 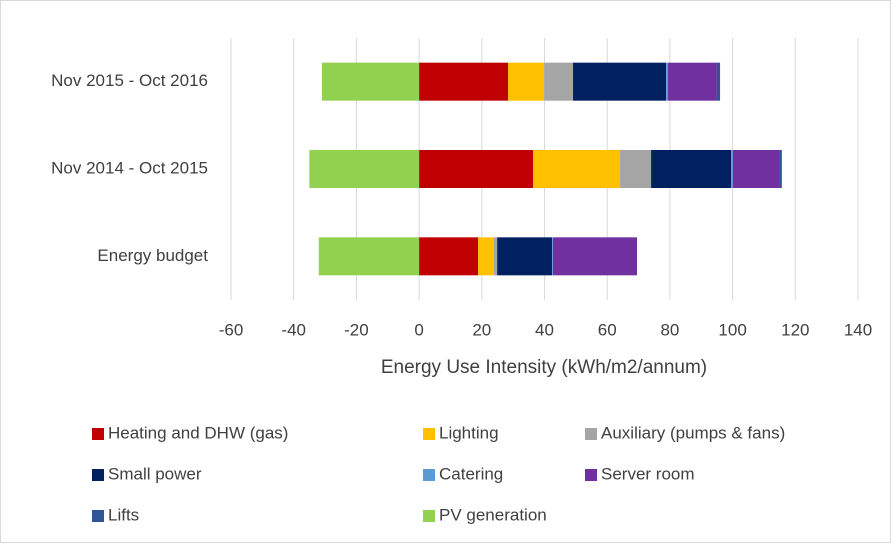 I want to click on x-tick-label: 40, so click(x=544, y=329).